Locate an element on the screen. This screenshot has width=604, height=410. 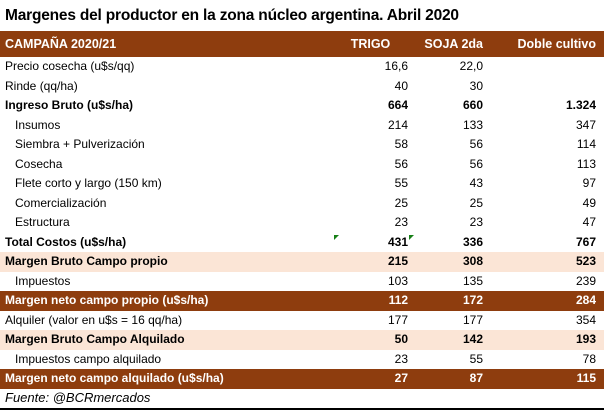
cell-doble: 523 is located at coordinates (585, 261).